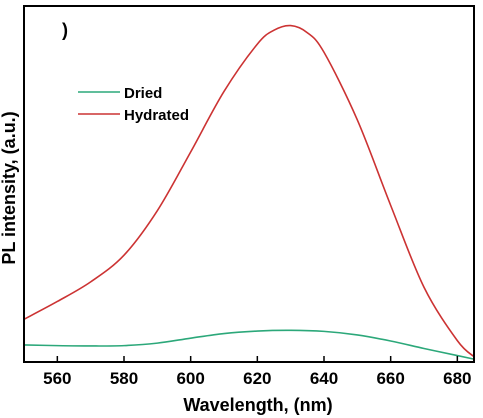 The image size is (483, 418). I want to click on x-axis-title: Wavelength, (nm), so click(257, 405).